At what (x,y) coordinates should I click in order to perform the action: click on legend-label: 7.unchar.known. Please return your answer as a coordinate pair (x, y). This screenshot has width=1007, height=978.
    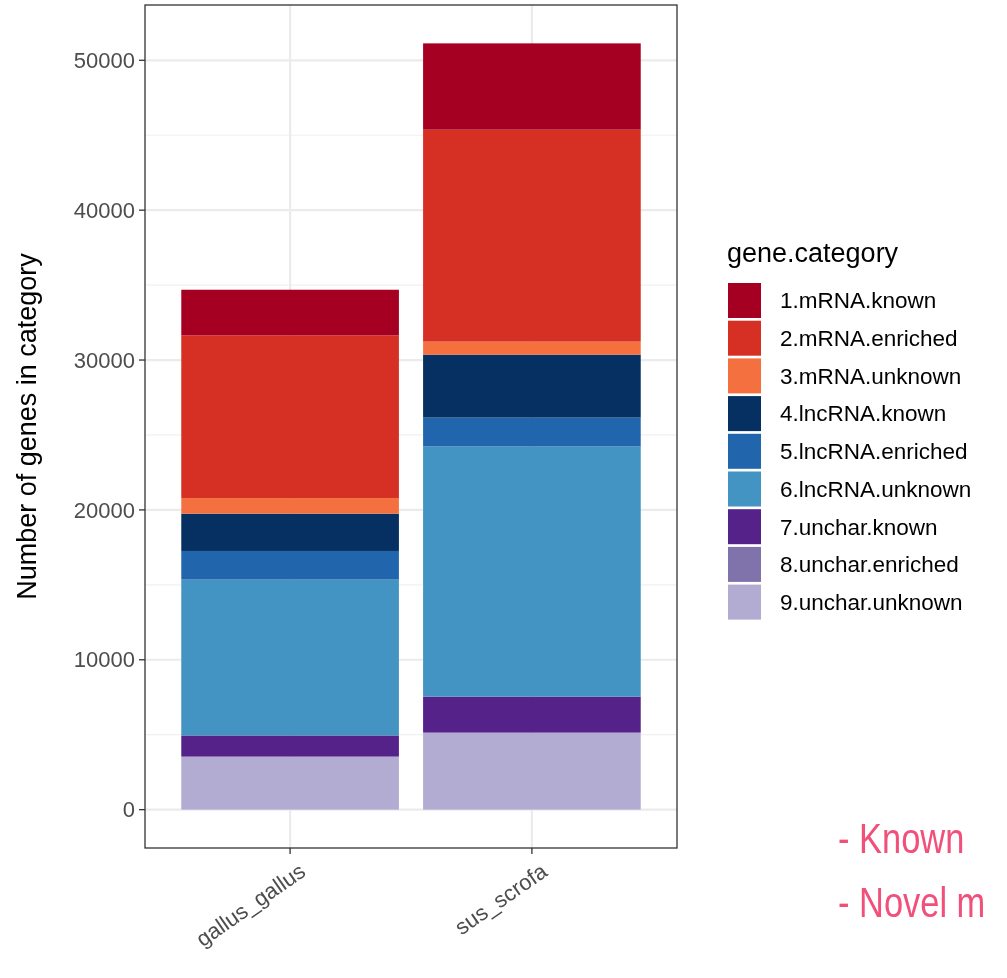
    Looking at the image, I should click on (859, 527).